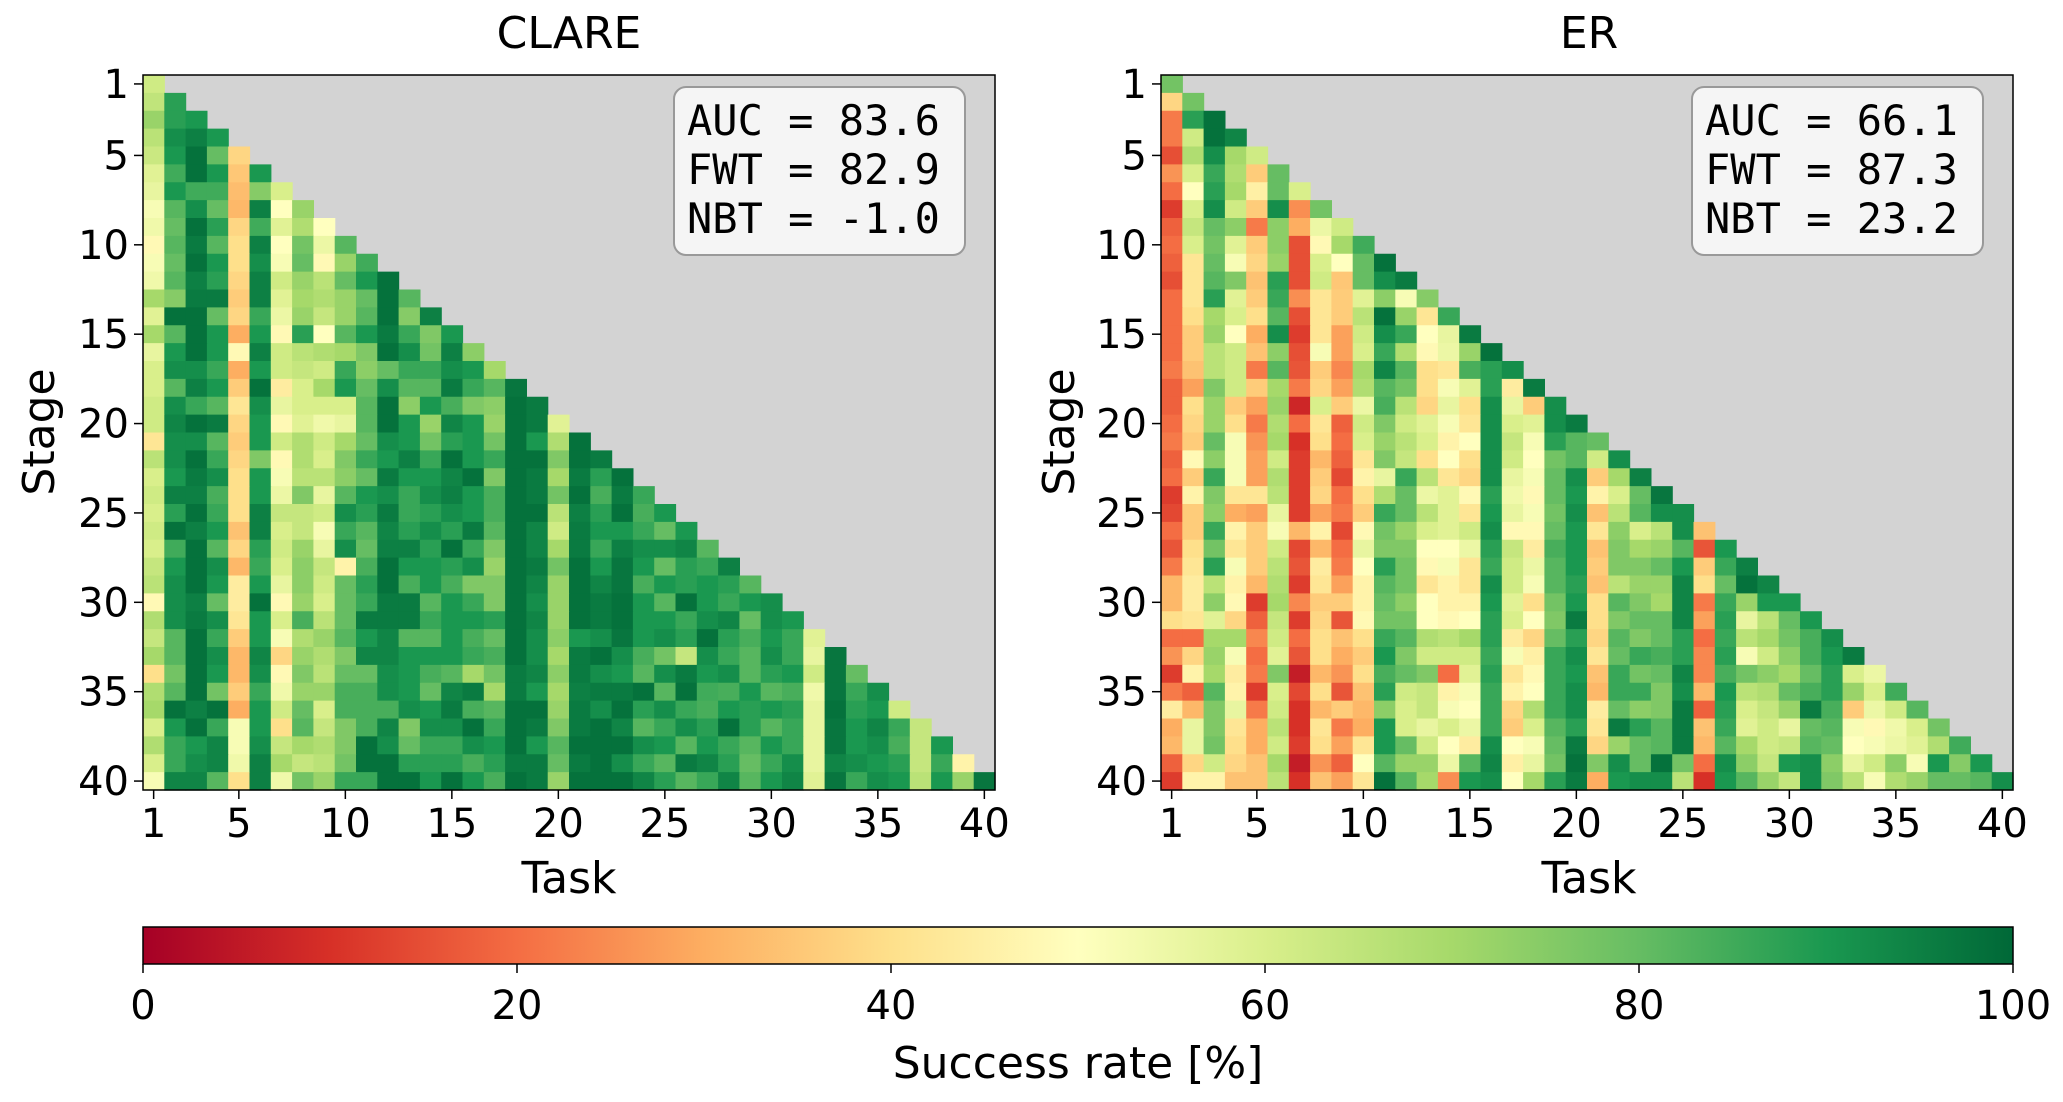 Image resolution: width=2063 pixels, height=1102 pixels. What do you see at coordinates (1078, 945) in the screenshot?
I see `colorbar-gradient` at bounding box center [1078, 945].